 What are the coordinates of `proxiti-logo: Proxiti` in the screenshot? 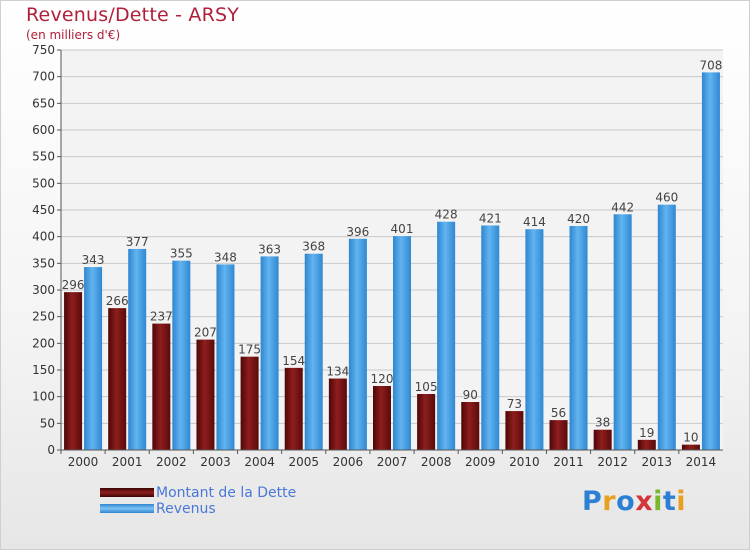 It's located at (634, 501).